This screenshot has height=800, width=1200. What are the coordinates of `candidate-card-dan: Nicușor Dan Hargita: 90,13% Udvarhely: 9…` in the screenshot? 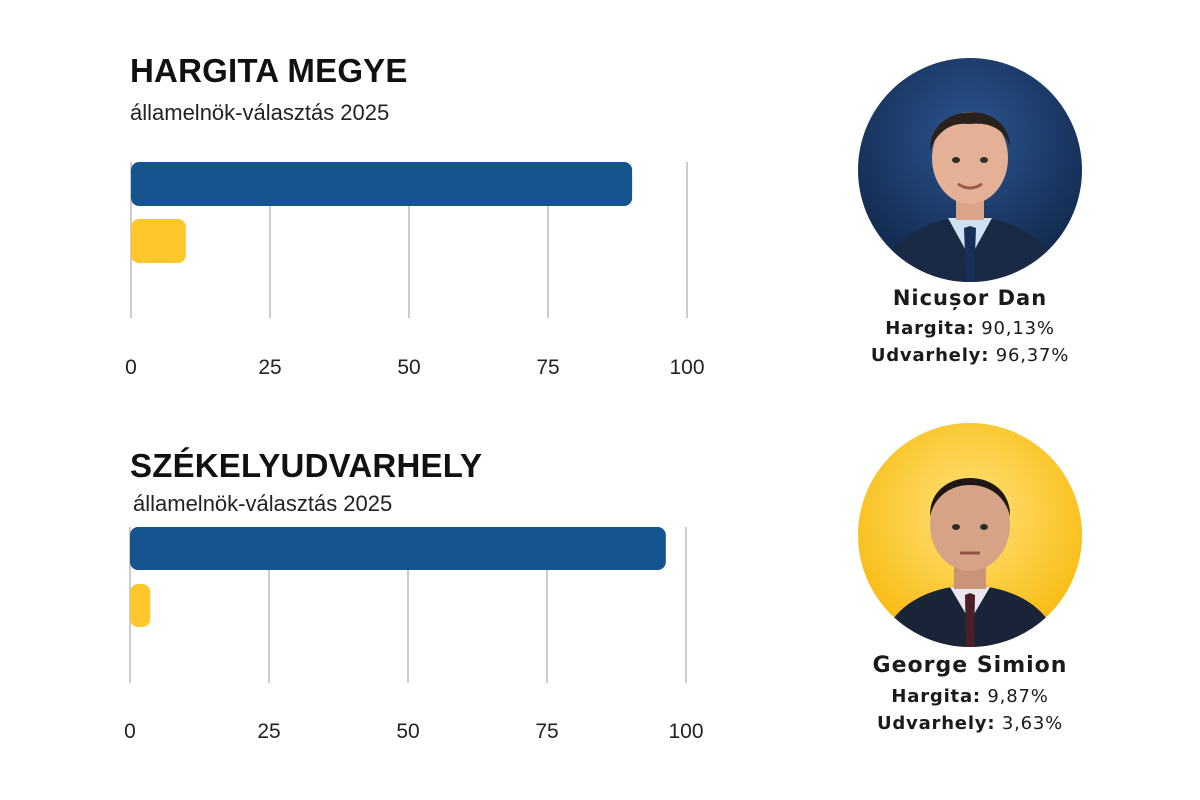 It's located at (970, 212).